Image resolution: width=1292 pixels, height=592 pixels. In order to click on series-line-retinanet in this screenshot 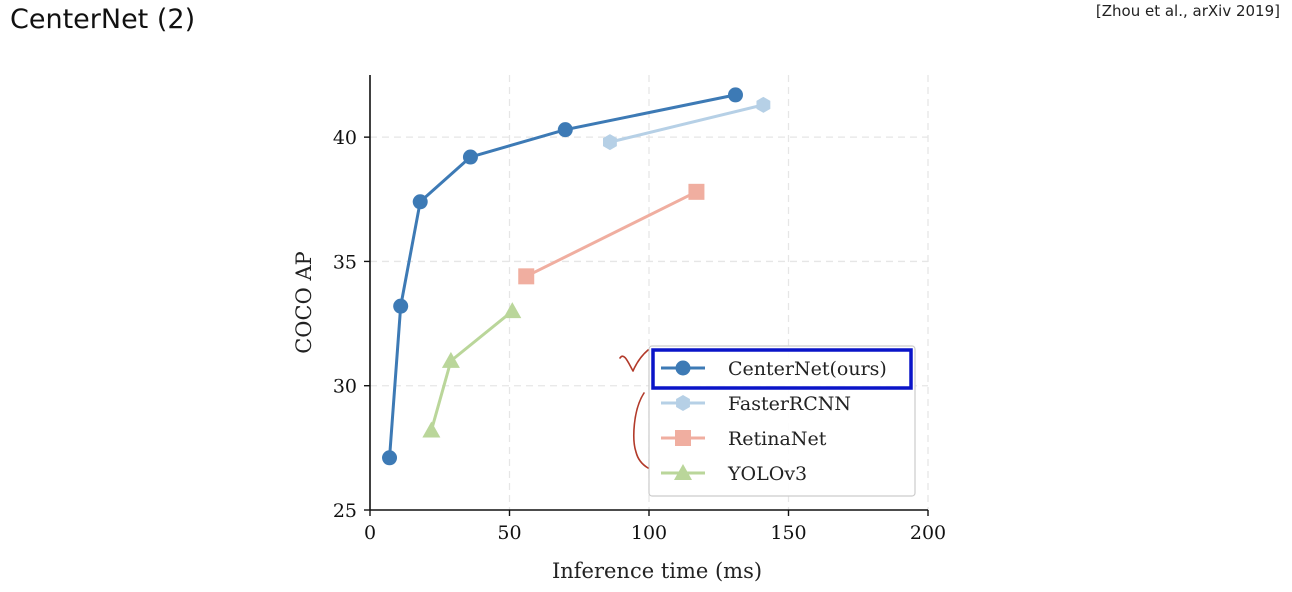, I will do `click(611, 234)`.